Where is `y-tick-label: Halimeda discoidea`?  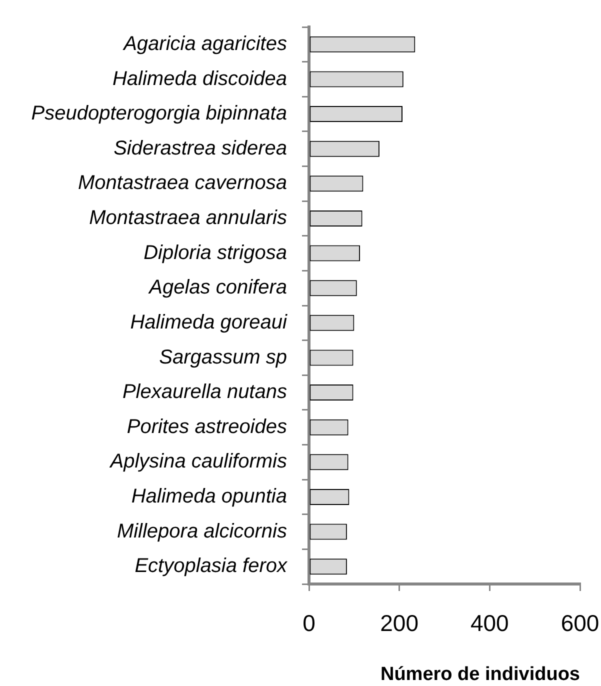
y-tick-label: Halimeda discoidea is located at coordinates (199, 79).